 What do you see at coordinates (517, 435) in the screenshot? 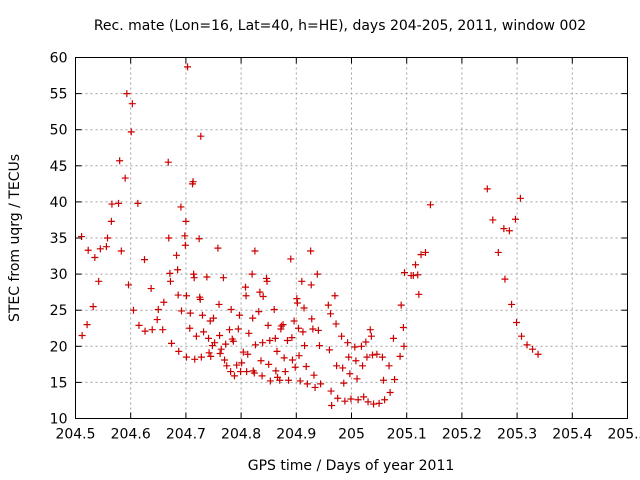
I see `x-tick-label: 205.3` at bounding box center [517, 435].